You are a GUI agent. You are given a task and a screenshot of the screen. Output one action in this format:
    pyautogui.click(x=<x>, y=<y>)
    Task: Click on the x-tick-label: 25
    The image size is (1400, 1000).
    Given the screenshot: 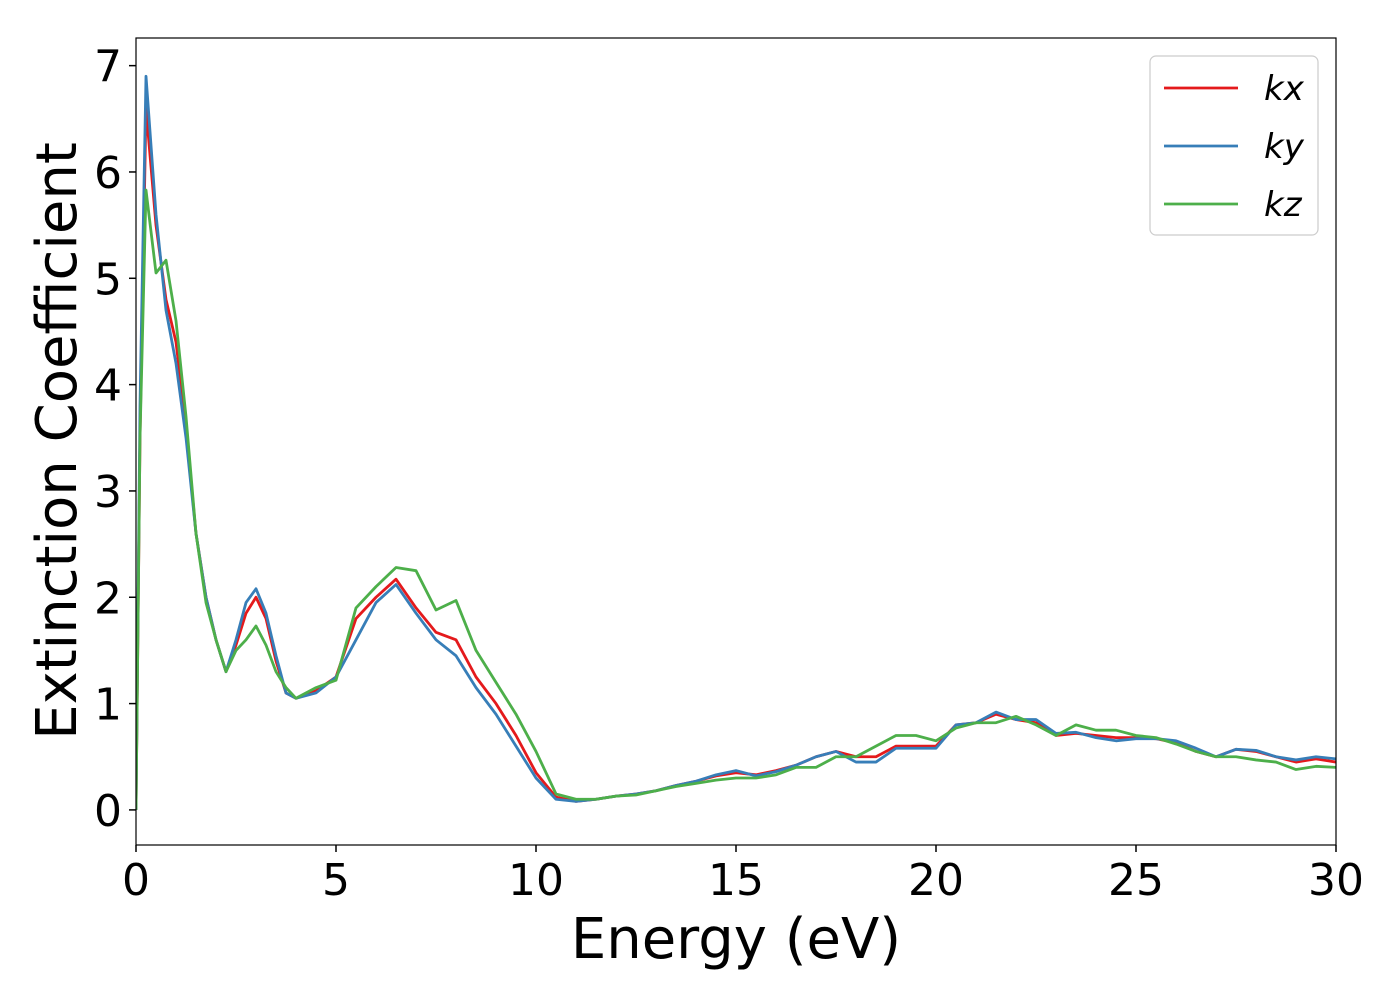 What is the action you would take?
    pyautogui.click(x=1136, y=880)
    